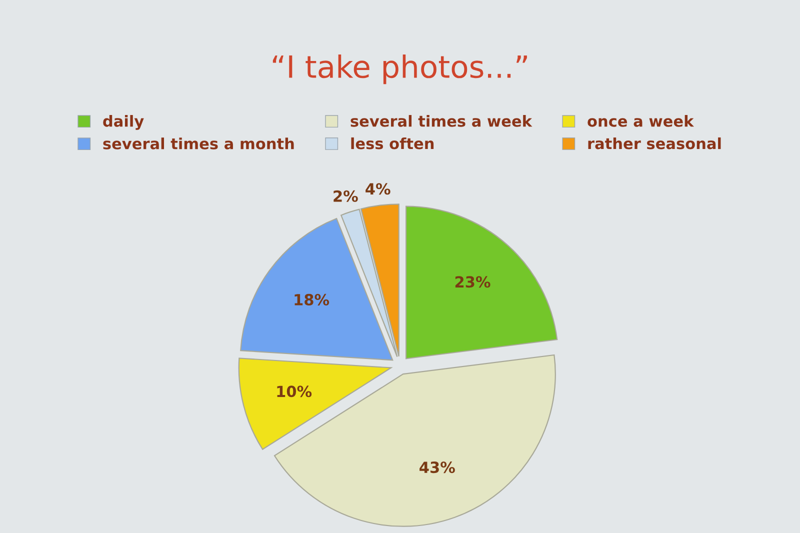  I want to click on data-label: 4%, so click(378, 189).